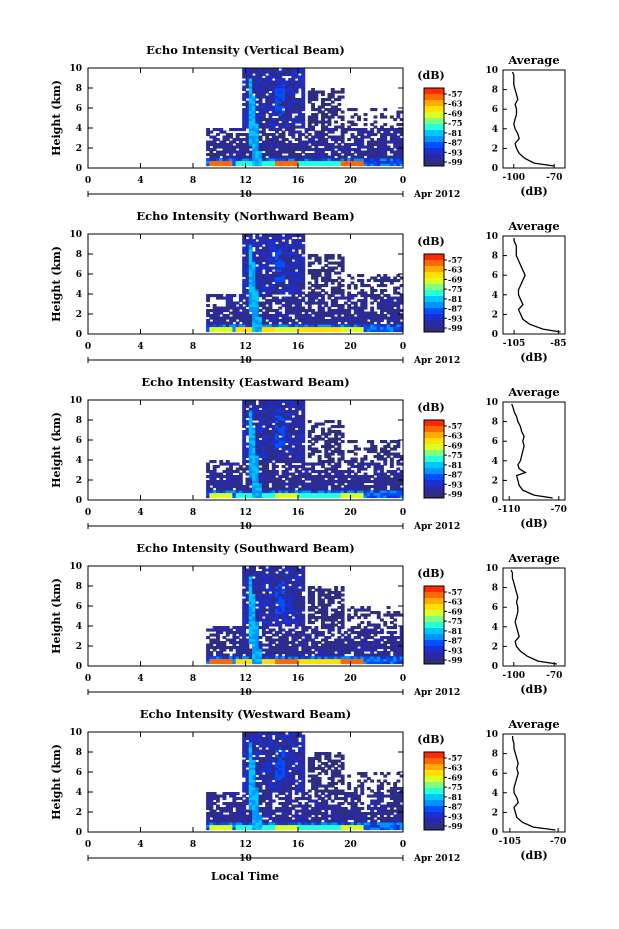  I want to click on x-tick-label: 12, so click(245, 181).